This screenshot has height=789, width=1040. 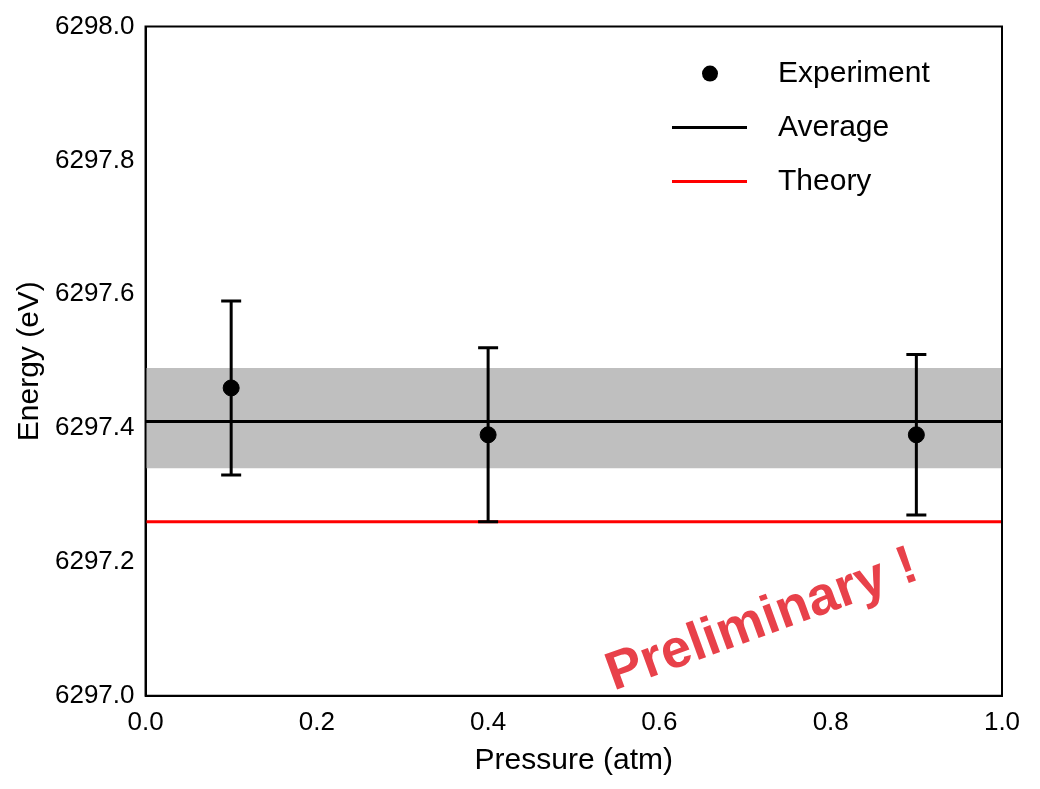 I want to click on x-tick-label: 0.8, so click(x=830, y=720).